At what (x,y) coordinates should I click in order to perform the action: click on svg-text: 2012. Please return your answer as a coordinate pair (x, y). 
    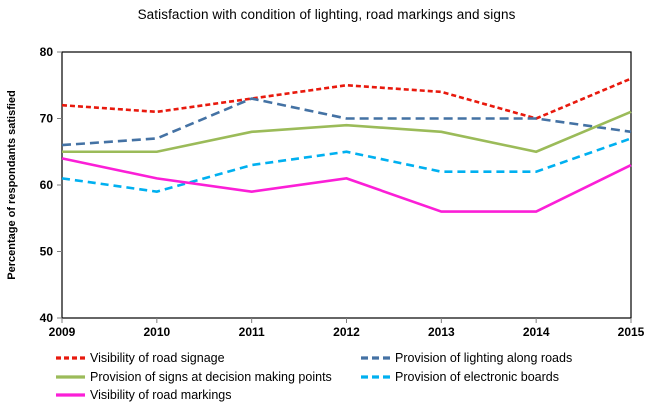
    Looking at the image, I should click on (346, 332).